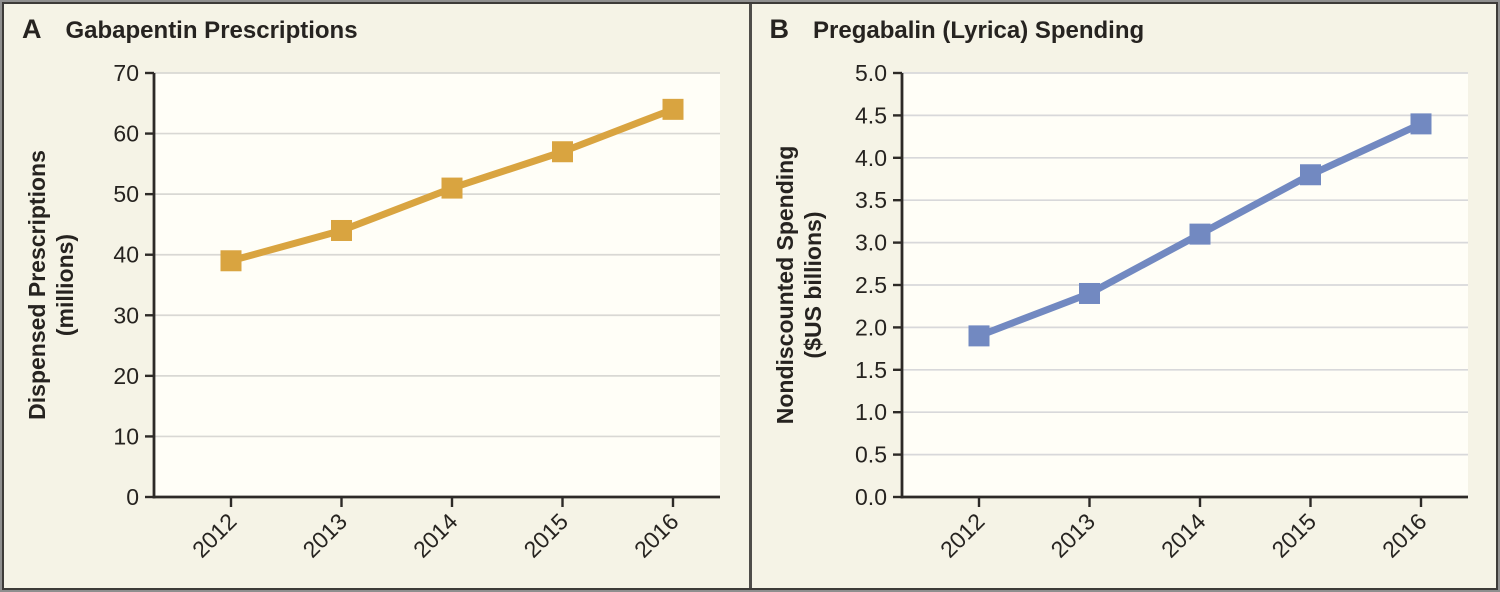  Describe the element at coordinates (871, 73) in the screenshot. I see `y-tick-label: 5.0` at that location.